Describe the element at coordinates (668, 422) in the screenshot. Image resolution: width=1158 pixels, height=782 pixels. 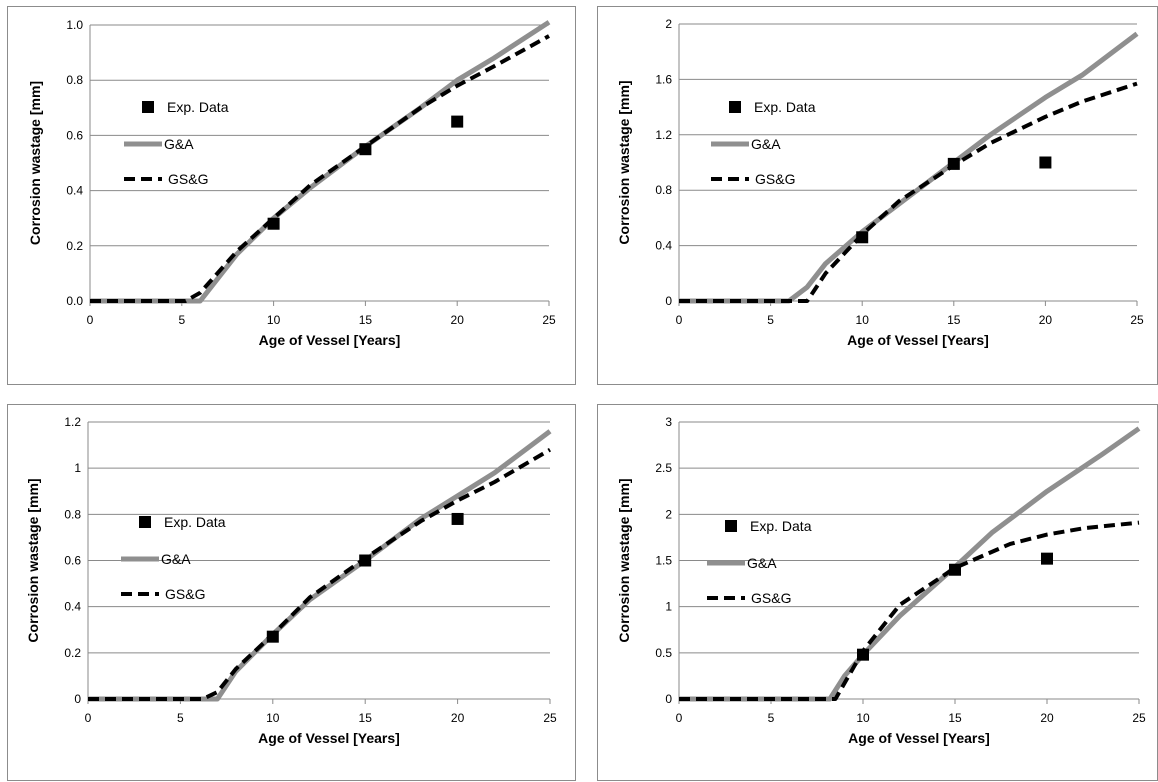
I see `y-tick-label: 3` at that location.